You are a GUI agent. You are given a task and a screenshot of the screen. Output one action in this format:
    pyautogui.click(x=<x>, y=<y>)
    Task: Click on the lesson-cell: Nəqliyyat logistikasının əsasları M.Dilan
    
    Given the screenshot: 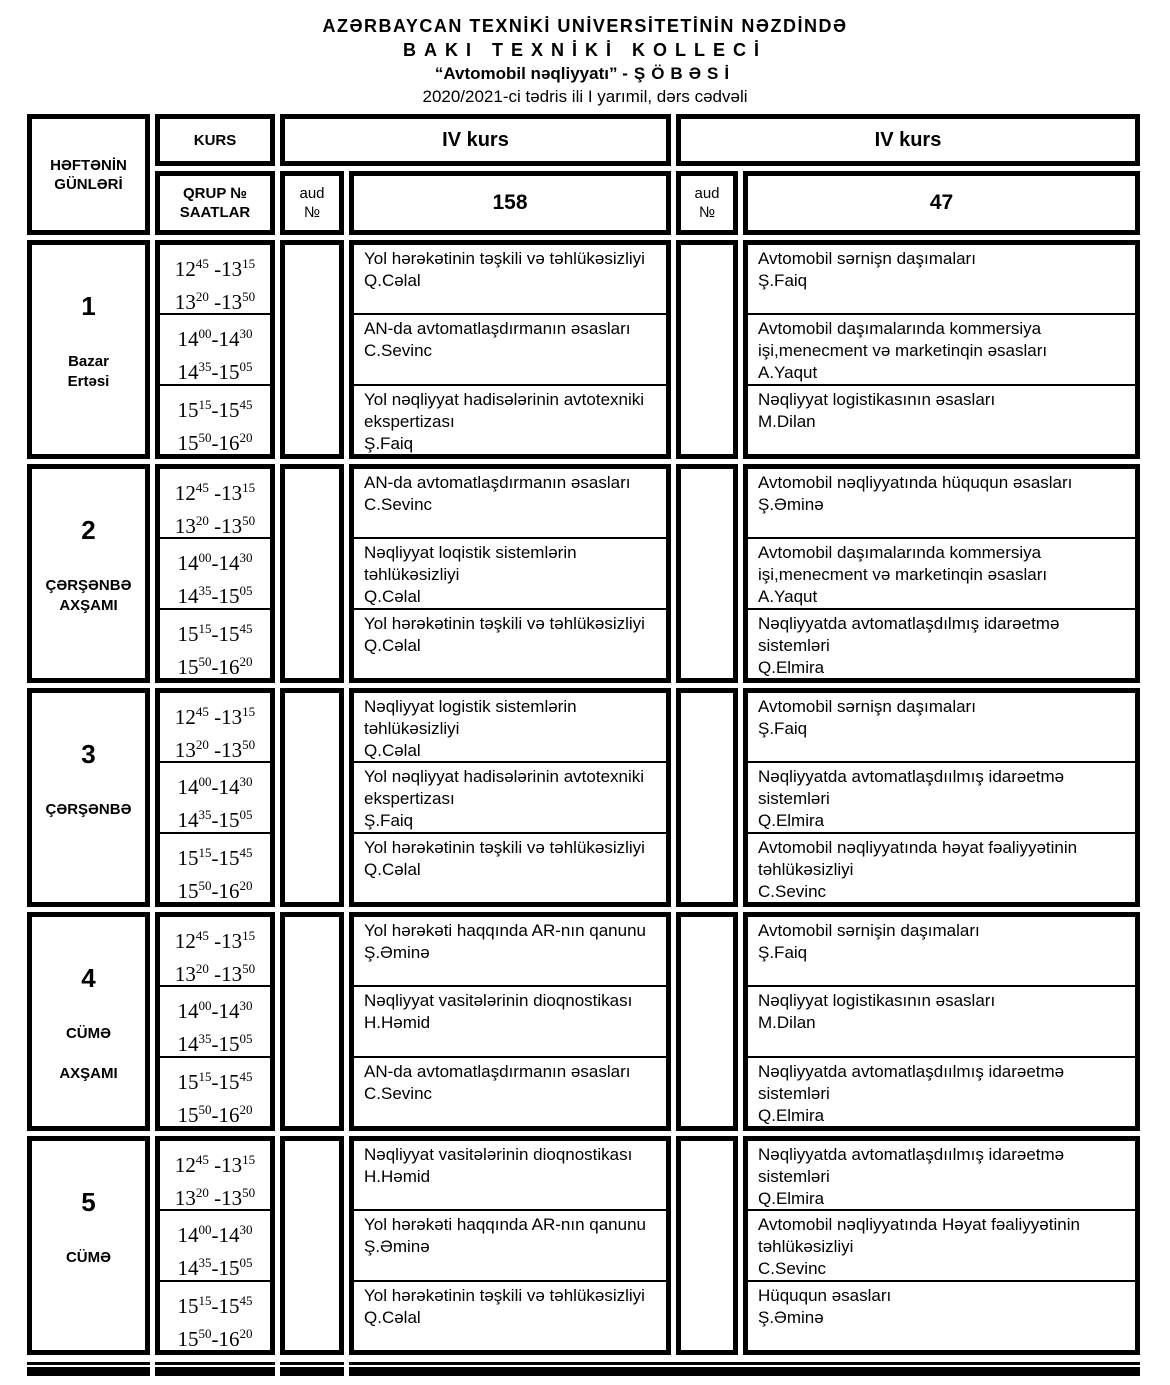 What is the action you would take?
    pyautogui.click(x=941, y=418)
    